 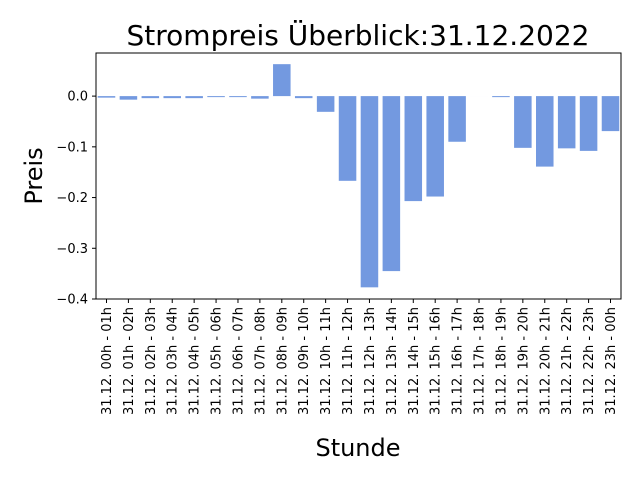 What do you see at coordinates (589, 361) in the screenshot?
I see `x-tick-label-22: 31.12. 22h - 23h` at bounding box center [589, 361].